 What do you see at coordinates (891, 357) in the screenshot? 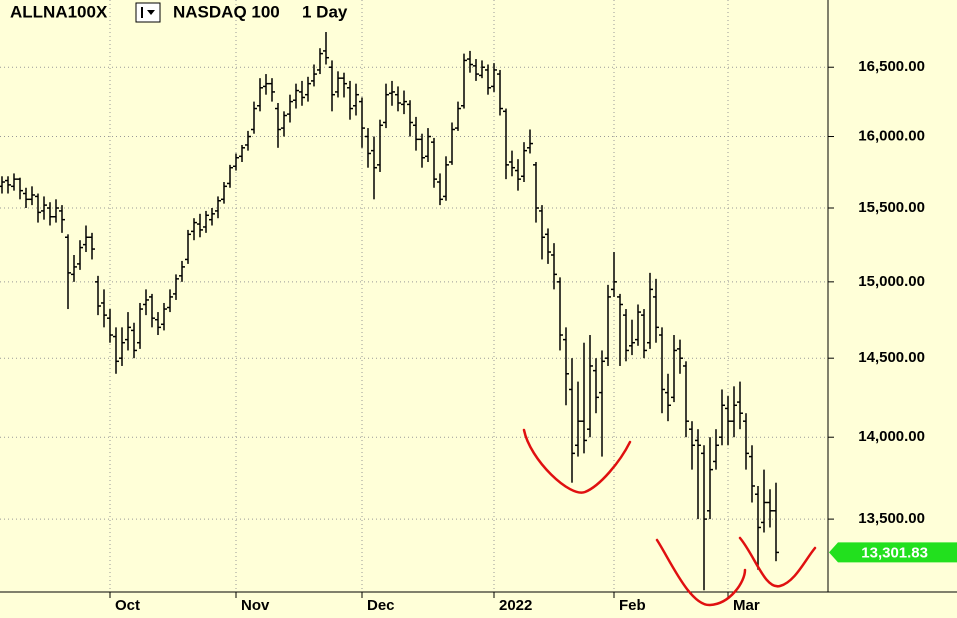
I see `y-tick-label: 14,500.00` at bounding box center [891, 357].